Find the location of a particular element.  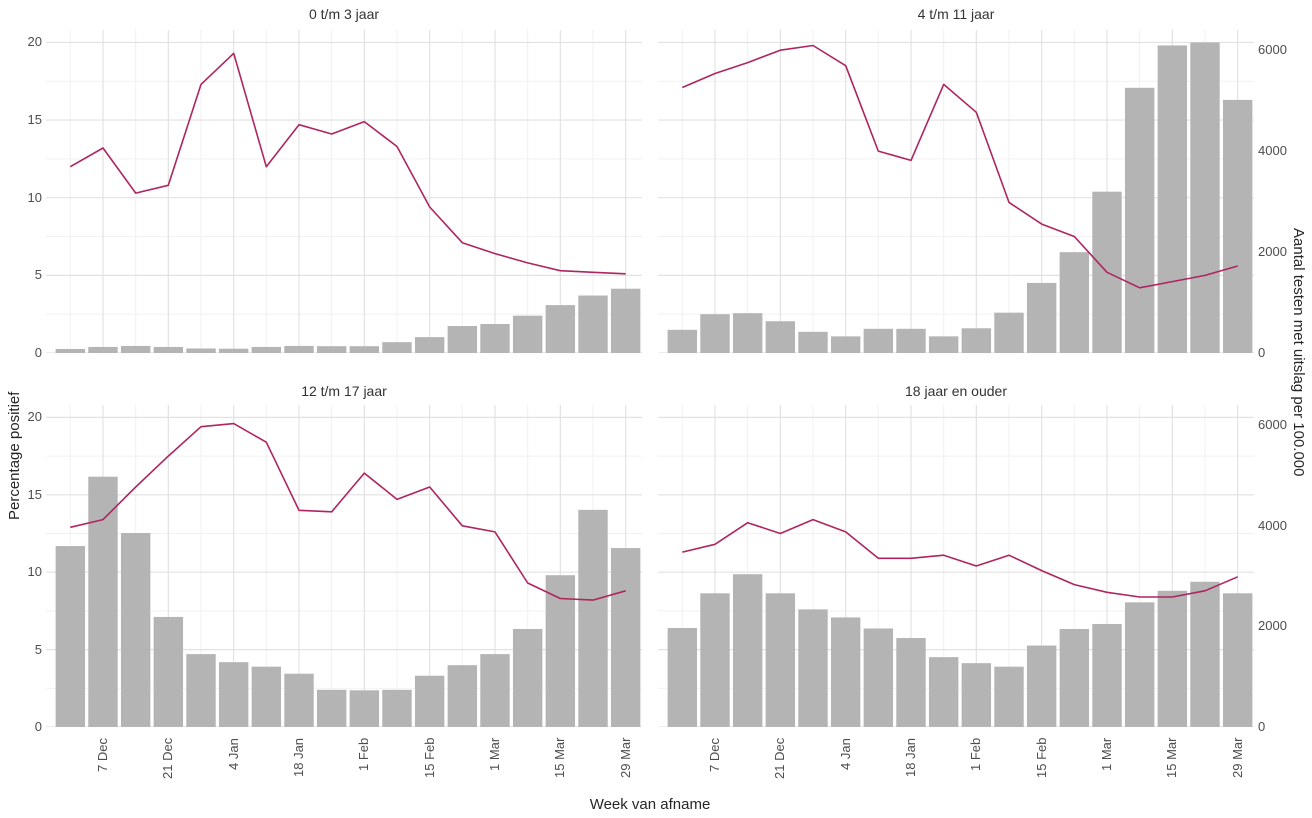

x-tick-label: 15 Mar is located at coordinates (1171, 758).